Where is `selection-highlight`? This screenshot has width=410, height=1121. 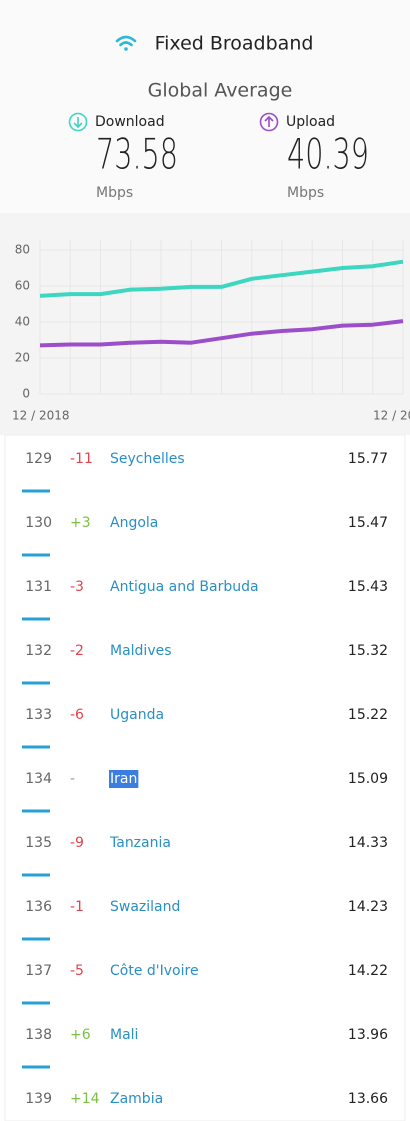 selection-highlight is located at coordinates (124, 779).